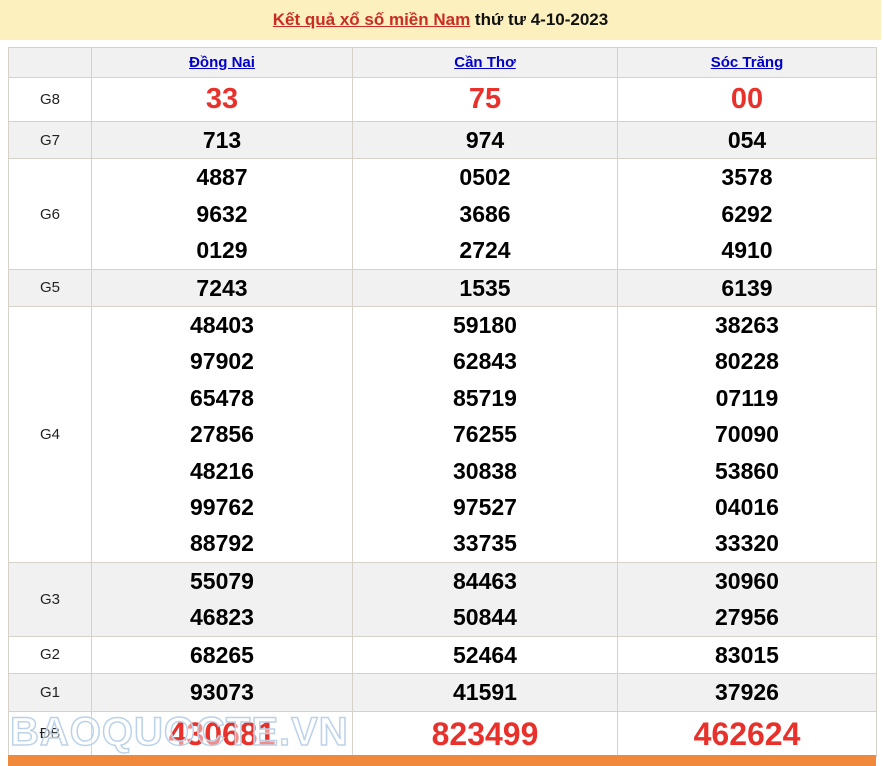 Image resolution: width=884 pixels, height=766 pixels. What do you see at coordinates (485, 543) in the screenshot?
I see `prize-number: 33735` at bounding box center [485, 543].